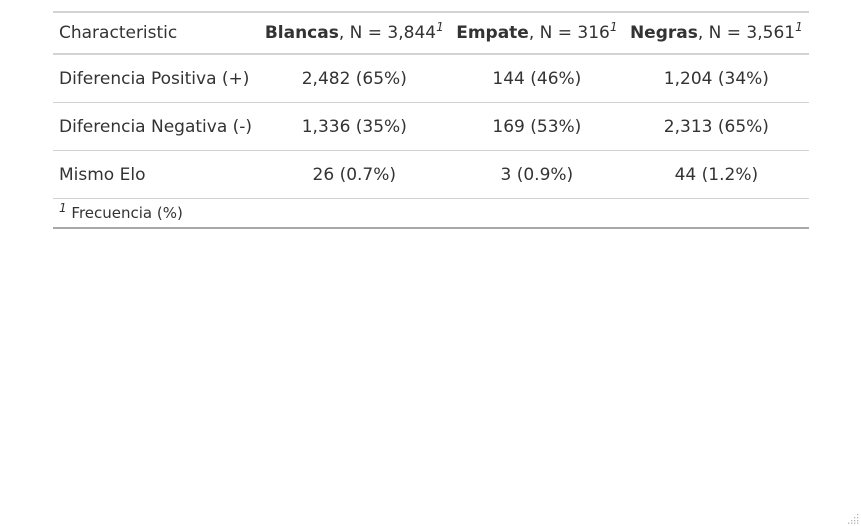 The width and height of the screenshot is (861, 526). I want to click on cell-blancas: 26 (0.7%), so click(354, 174).